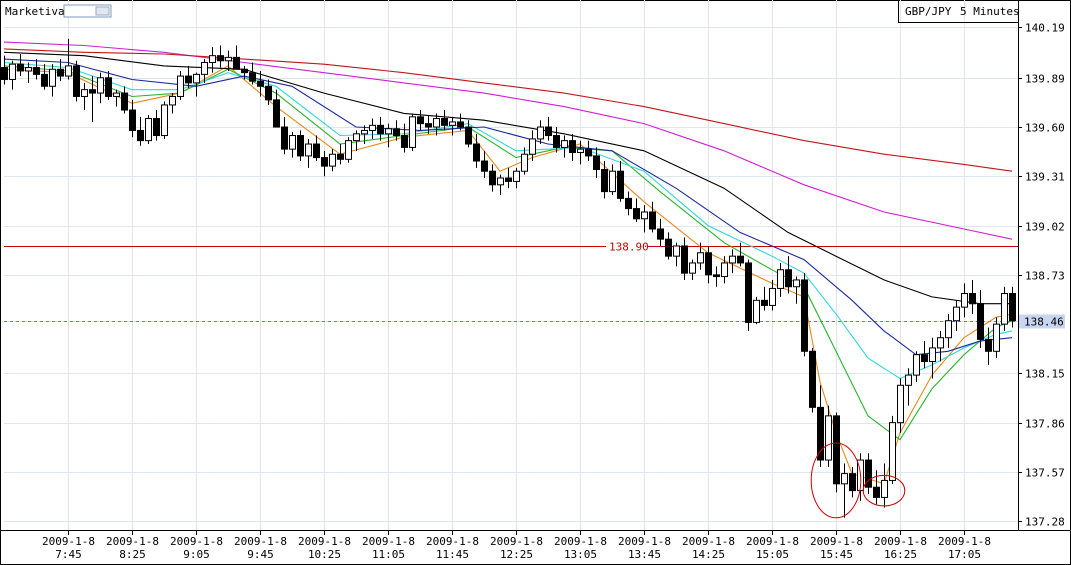  Describe the element at coordinates (87, 11) in the screenshot. I see `symbol-select` at that location.